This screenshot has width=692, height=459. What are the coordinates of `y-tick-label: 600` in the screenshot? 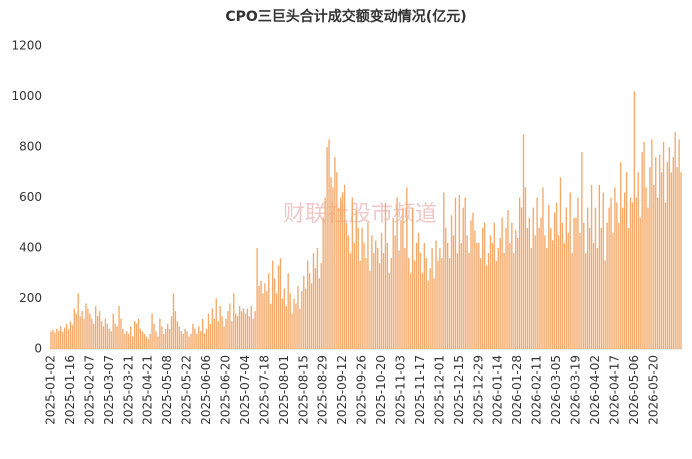 It's located at (30, 197).